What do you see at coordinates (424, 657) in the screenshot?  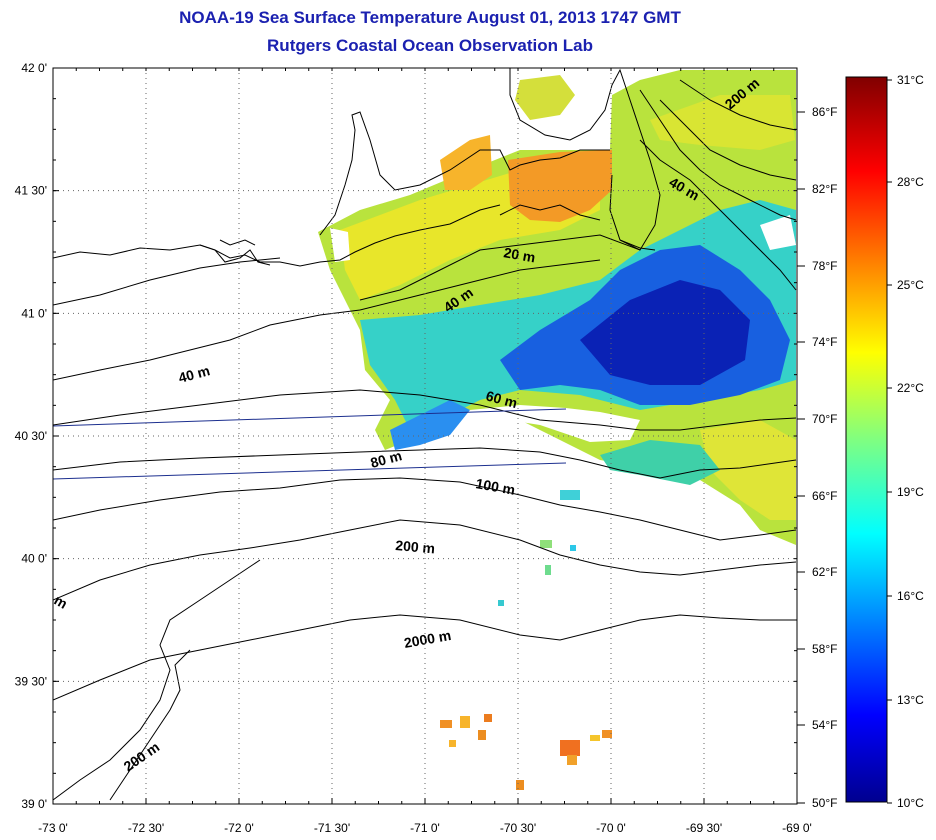 I see `contour-2000m` at bounding box center [424, 657].